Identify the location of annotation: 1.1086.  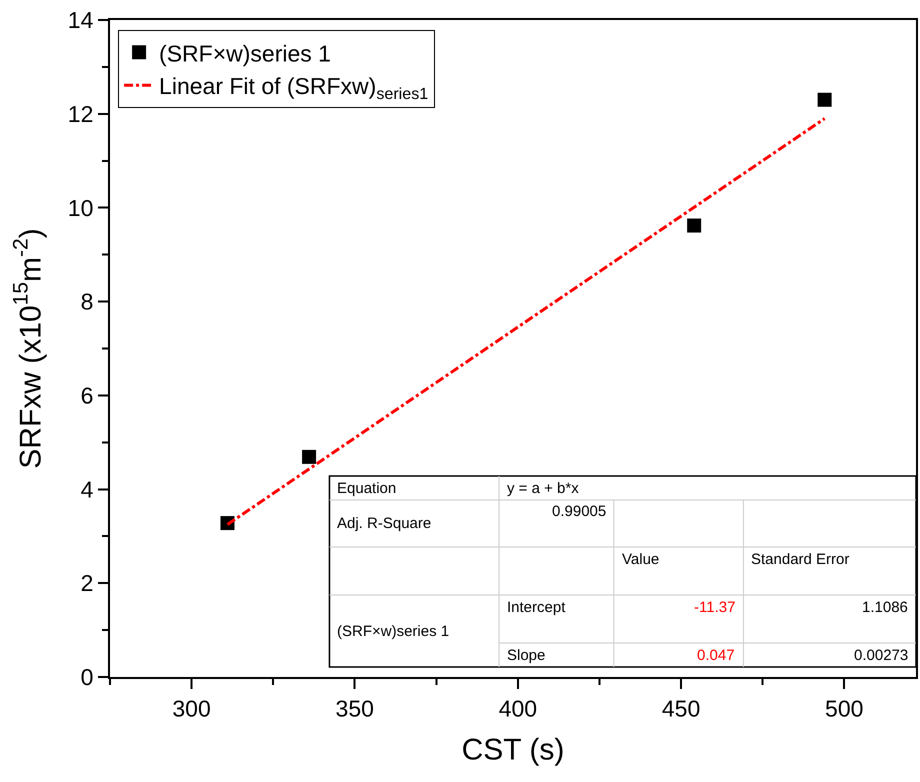
(885, 607).